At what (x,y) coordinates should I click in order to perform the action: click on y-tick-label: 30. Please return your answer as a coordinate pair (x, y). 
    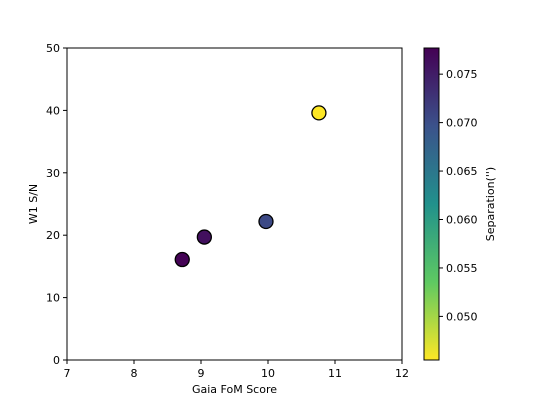
    Looking at the image, I should click on (53, 173).